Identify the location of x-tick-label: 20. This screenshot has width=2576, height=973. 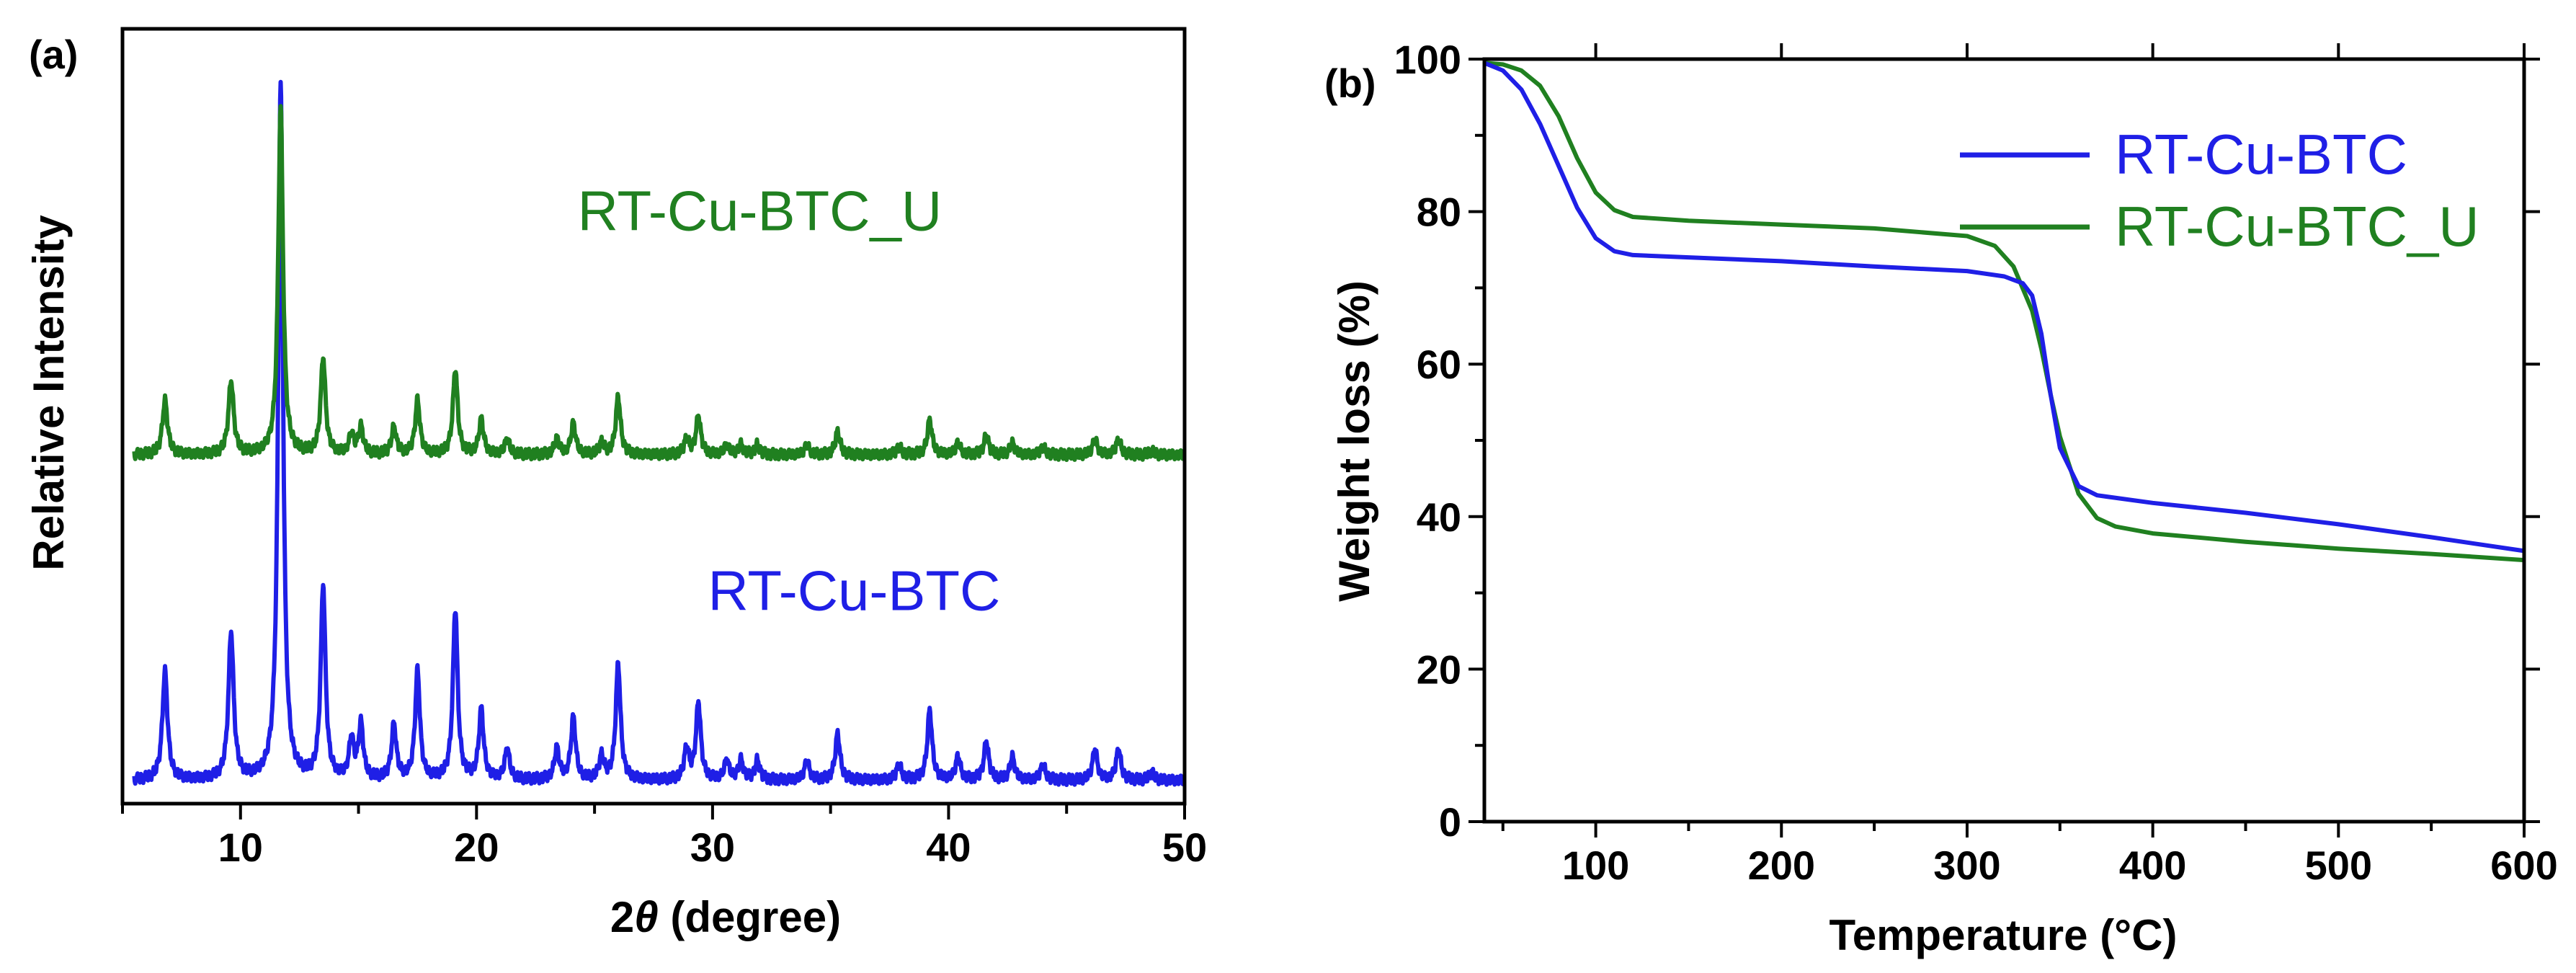
(476, 847).